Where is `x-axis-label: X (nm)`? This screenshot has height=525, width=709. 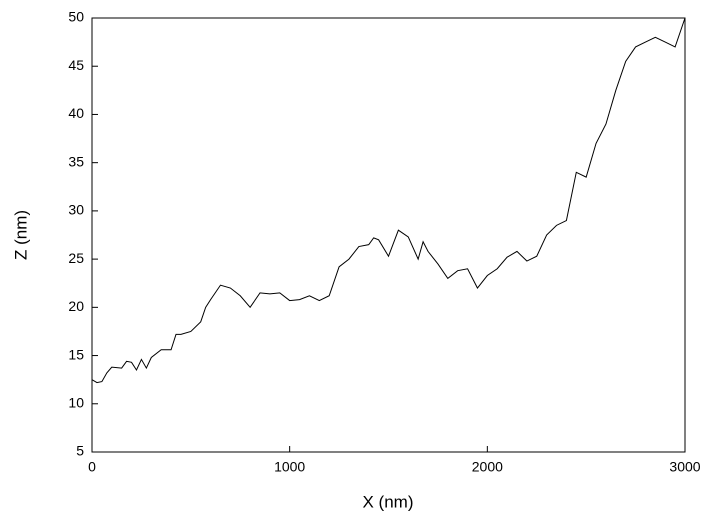 x-axis-label: X (nm) is located at coordinates (388, 501).